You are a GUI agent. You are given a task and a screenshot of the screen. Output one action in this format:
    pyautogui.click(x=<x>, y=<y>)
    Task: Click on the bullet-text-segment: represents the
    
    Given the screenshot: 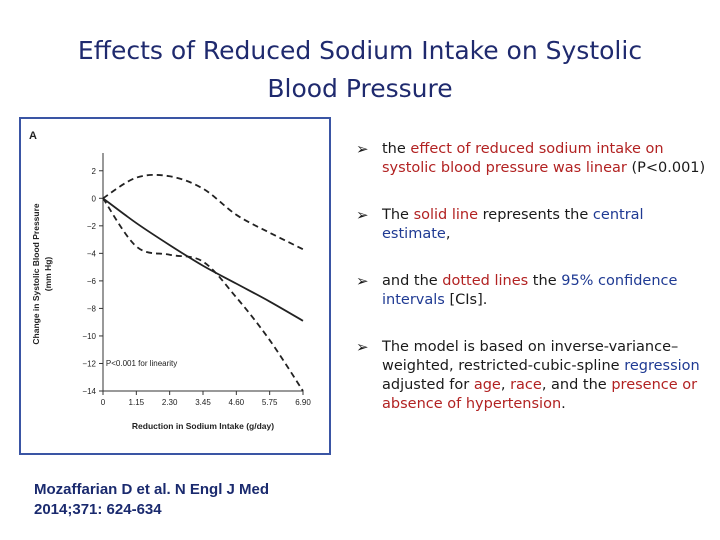 What is the action you would take?
    pyautogui.click(x=535, y=215)
    